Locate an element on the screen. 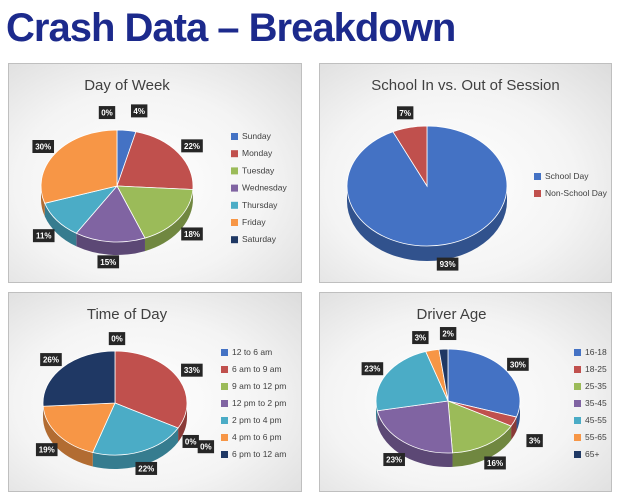 The height and width of the screenshot is (501, 622). legend-item-6-pm-to-12-am: 6 pm to 12 am is located at coordinates (253, 454).